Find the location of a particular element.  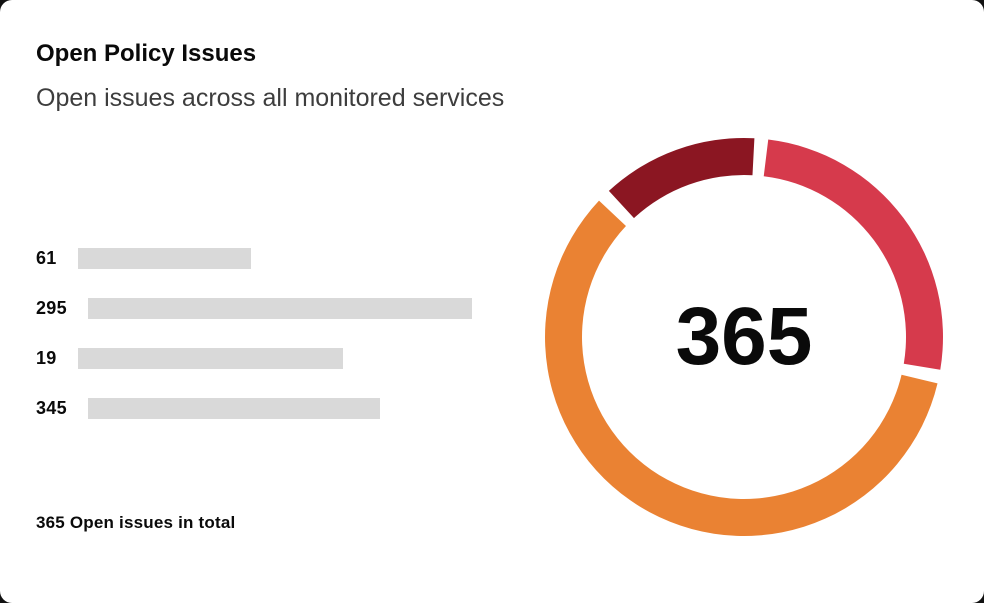

bar-value-label: 295 is located at coordinates (51, 308).